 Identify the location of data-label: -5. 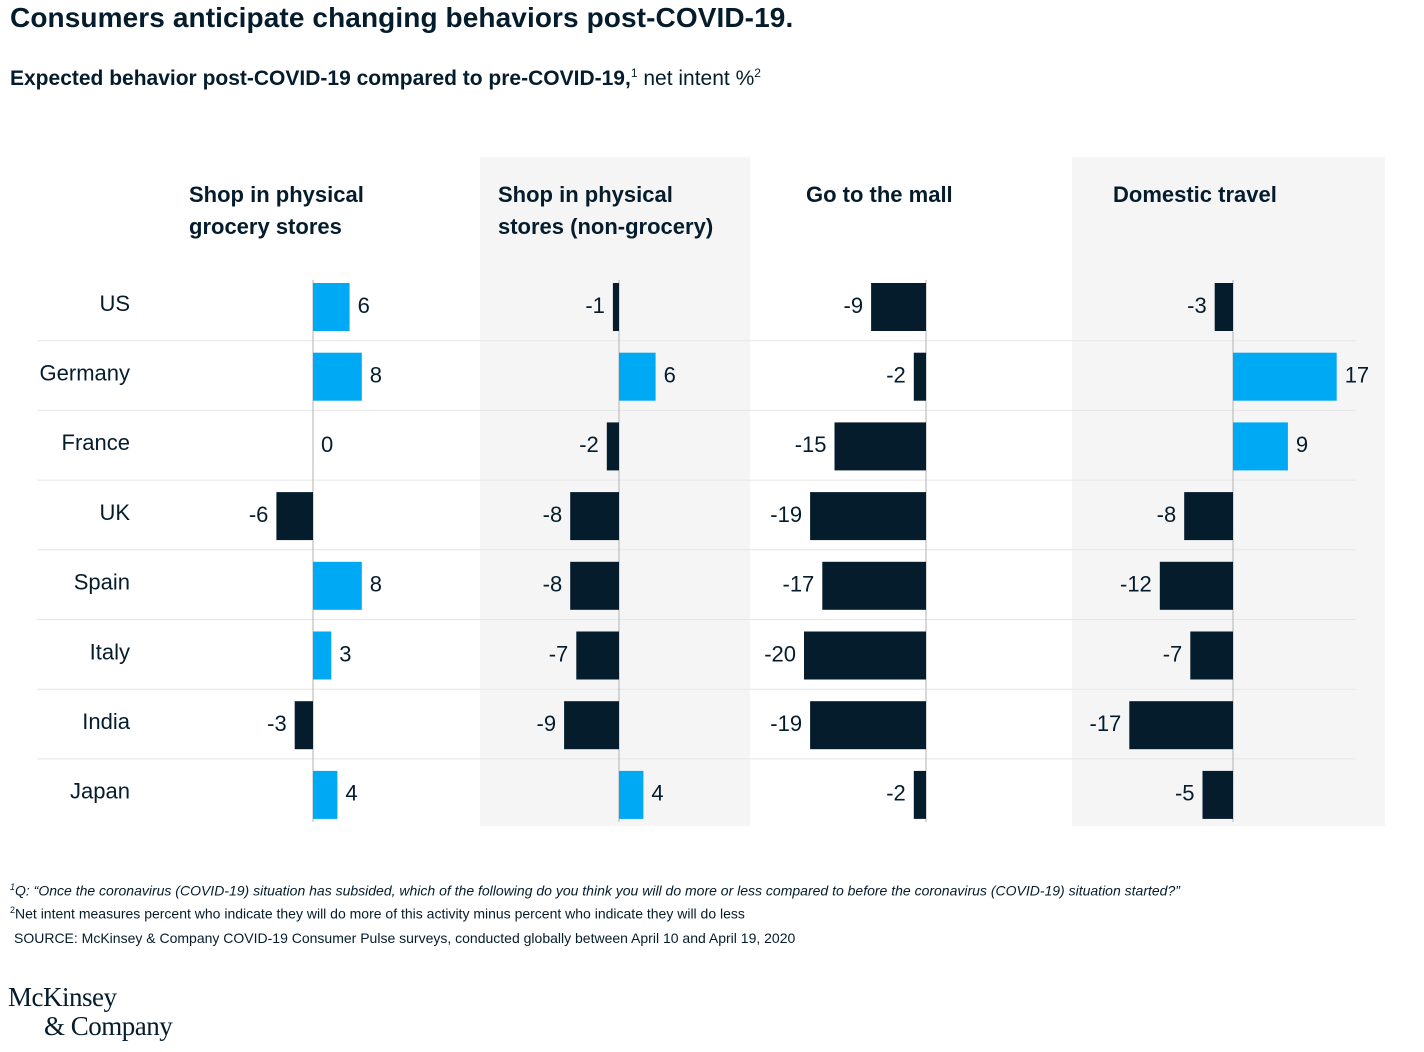
(1185, 793).